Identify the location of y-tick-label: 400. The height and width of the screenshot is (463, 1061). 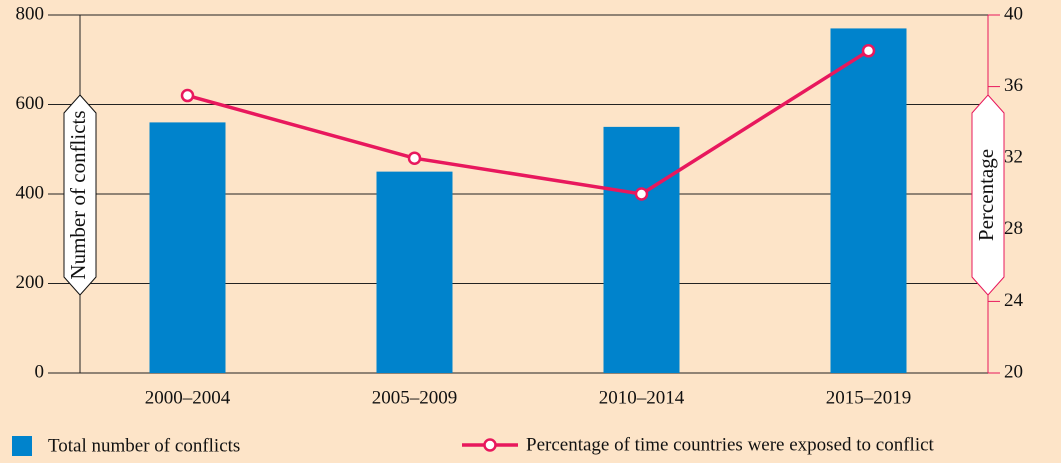
(30, 192).